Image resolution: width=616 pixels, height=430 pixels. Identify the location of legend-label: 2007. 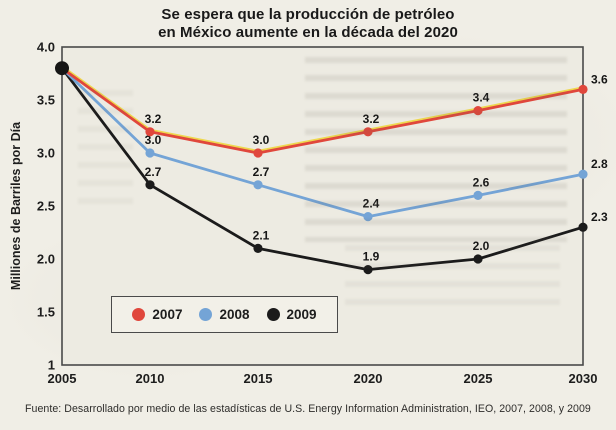
(167, 314).